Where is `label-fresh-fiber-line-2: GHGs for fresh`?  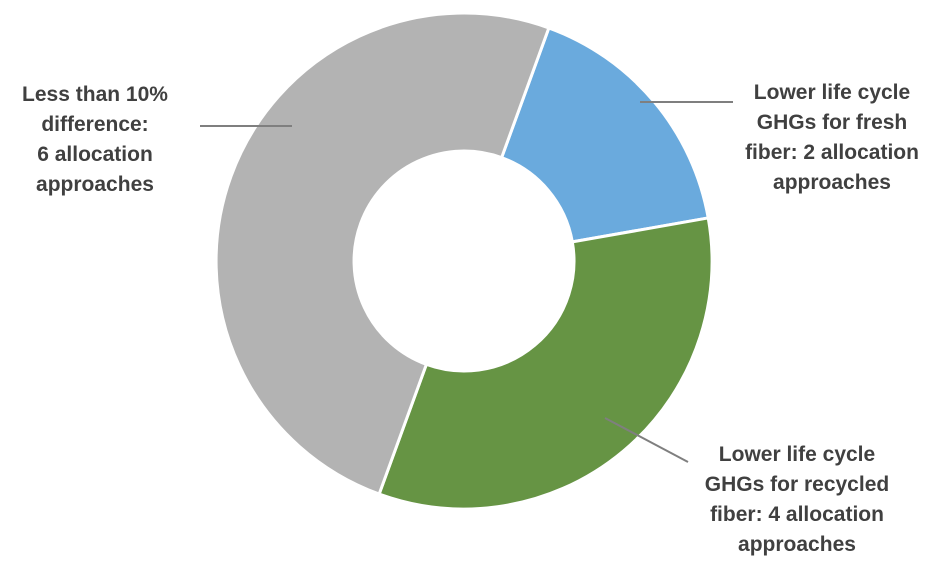
label-fresh-fiber-line-2: GHGs for fresh is located at coordinates (832, 122).